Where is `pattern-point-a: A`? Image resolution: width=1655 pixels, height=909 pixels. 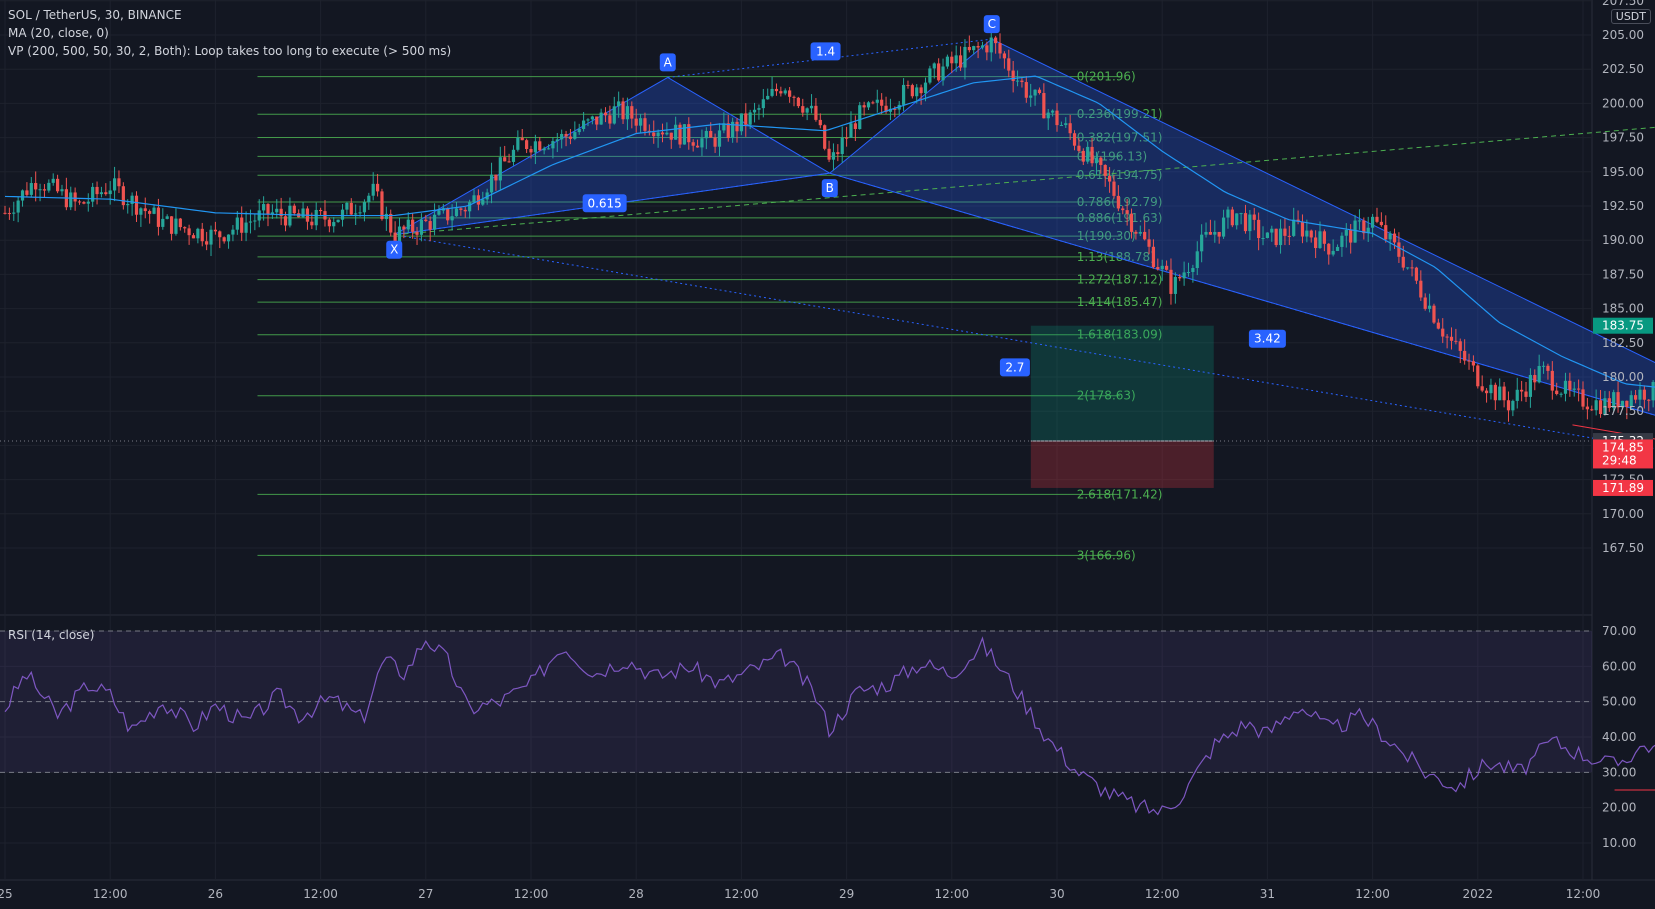
pattern-point-a: A is located at coordinates (668, 62).